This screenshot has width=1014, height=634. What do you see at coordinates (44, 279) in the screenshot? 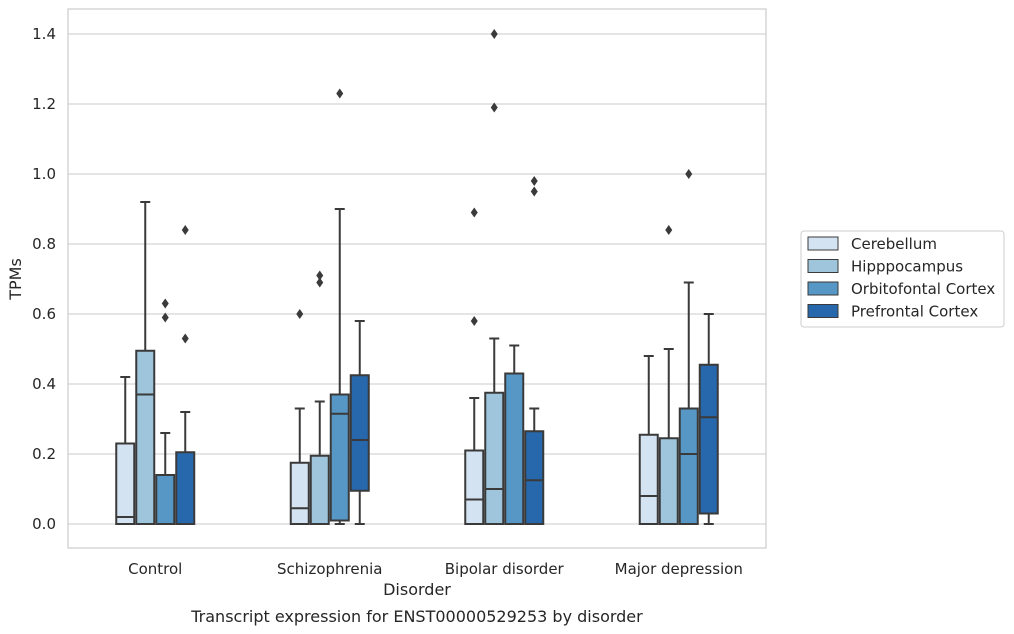
I see `y-axis-ticks: 0.0 0.2 0.4 0.6 0.8 1.0 1.2 1.4` at bounding box center [44, 279].